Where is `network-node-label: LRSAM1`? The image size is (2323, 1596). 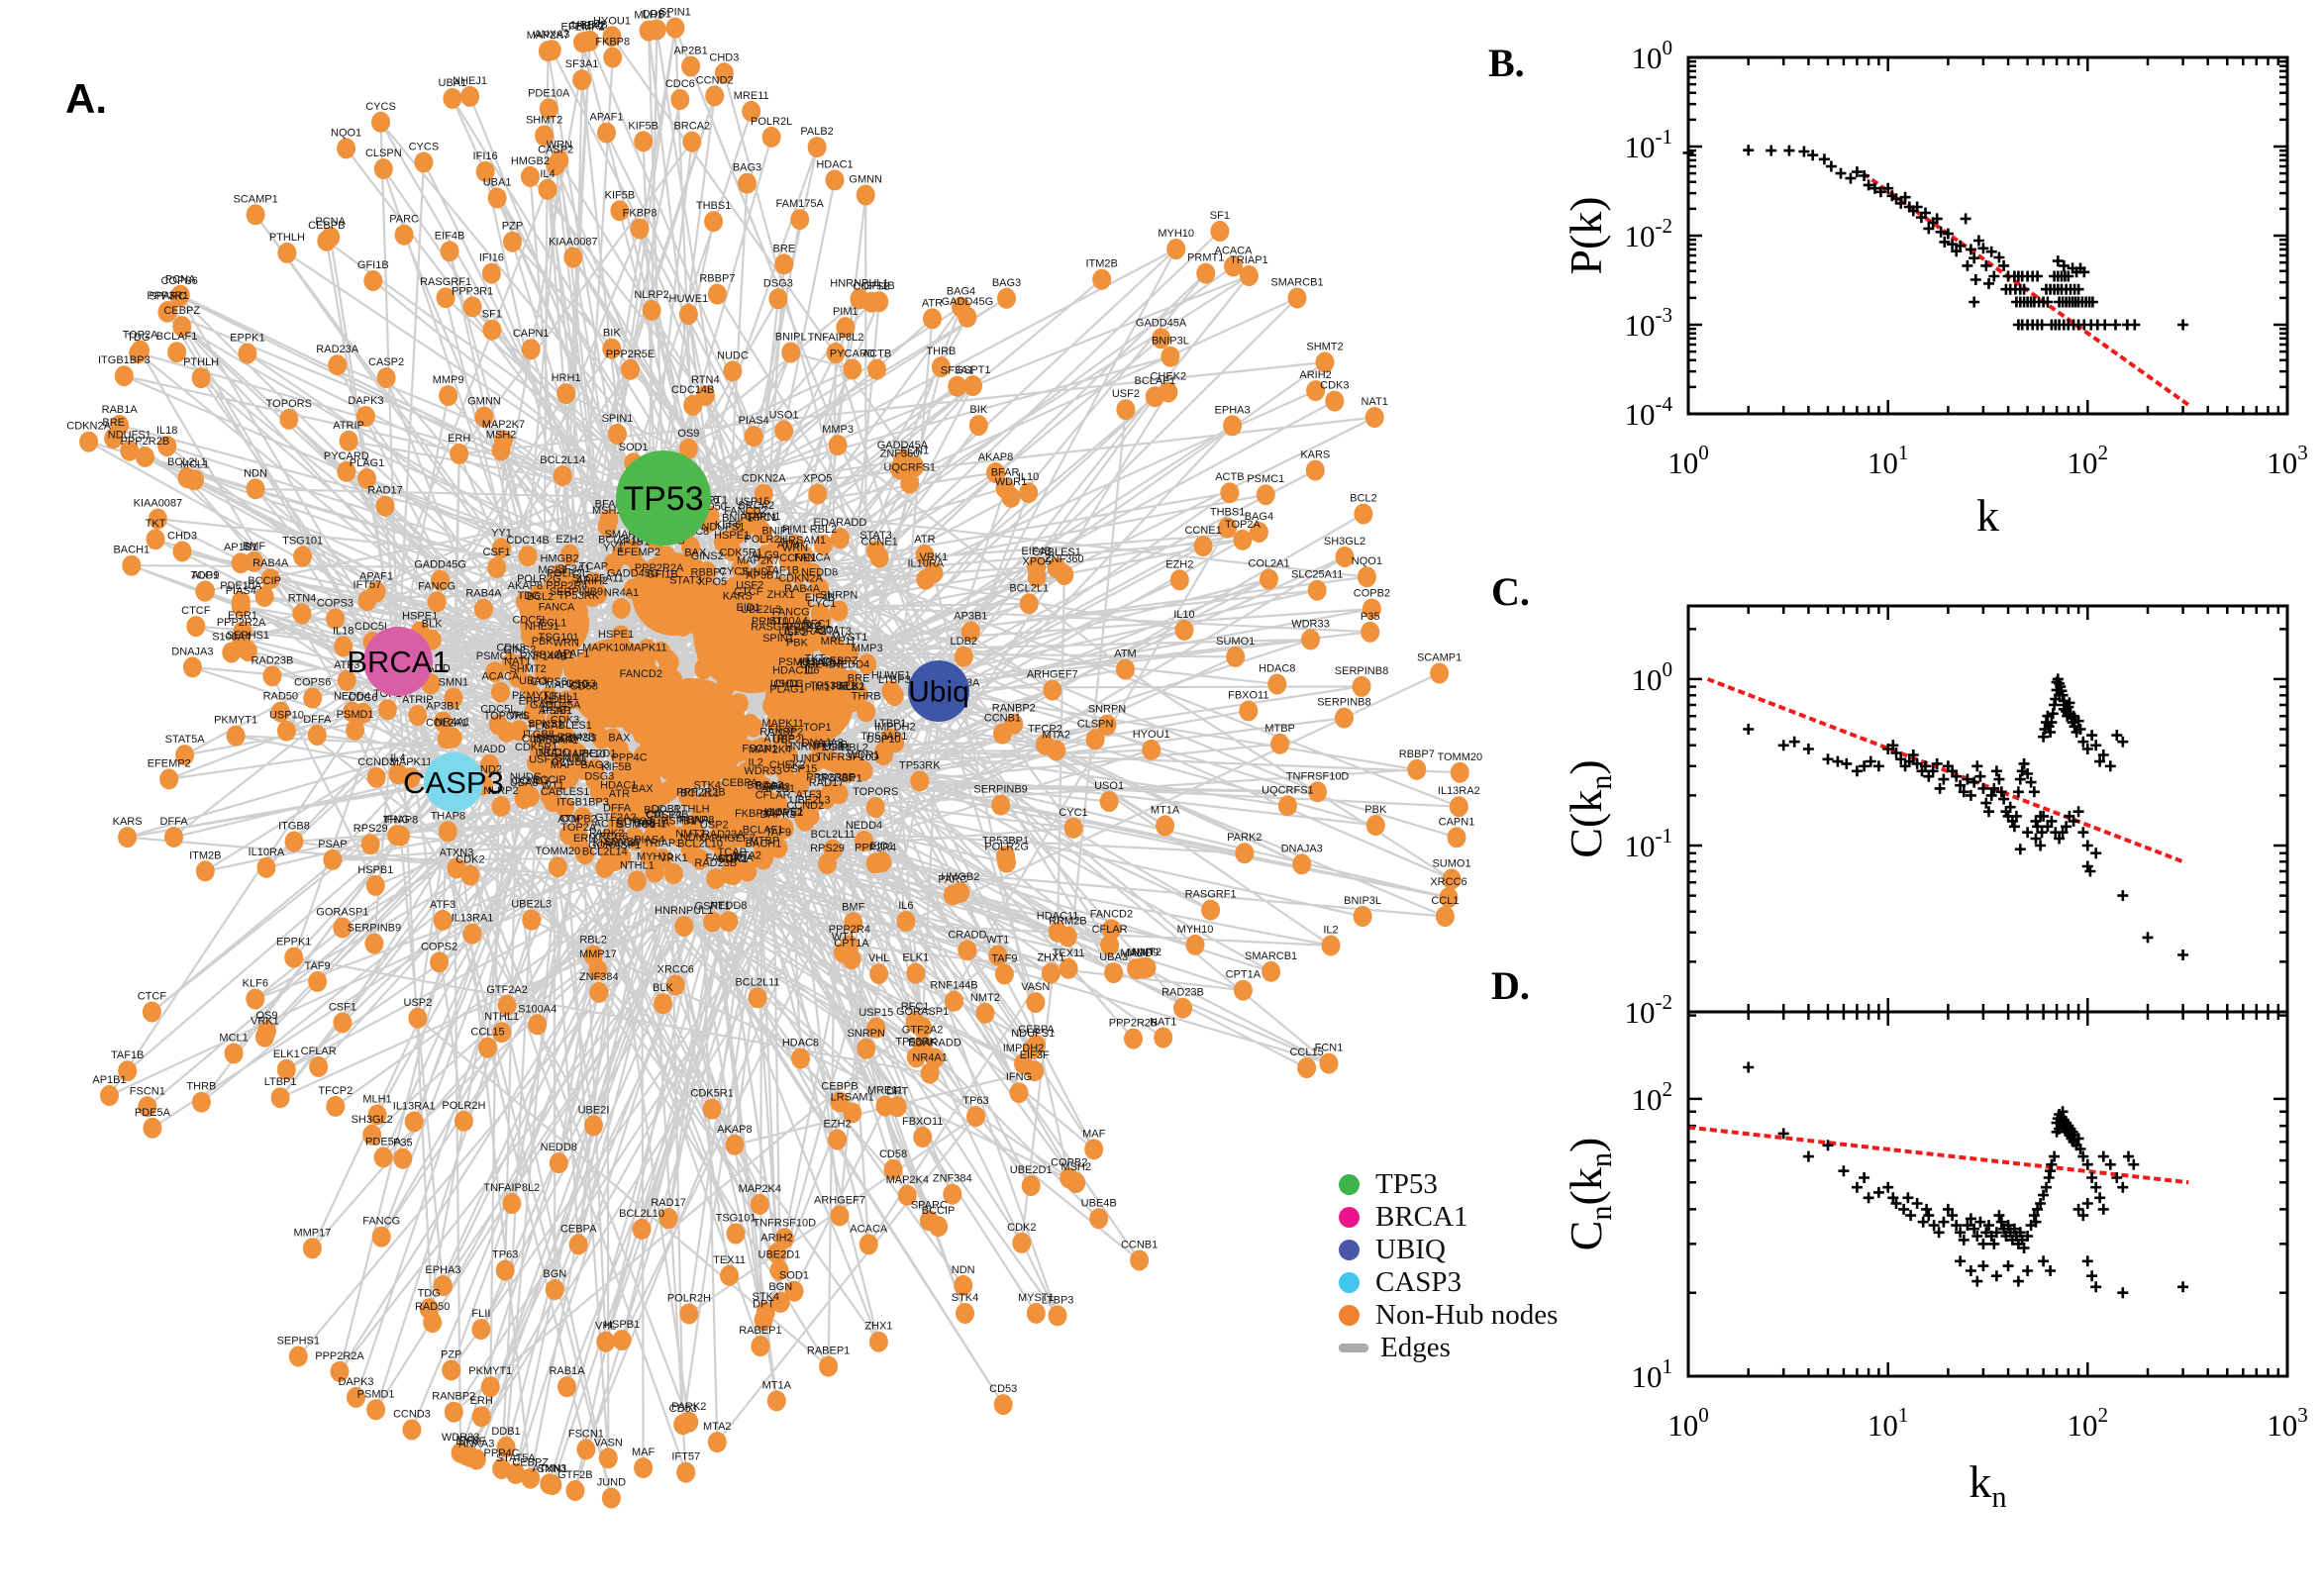 network-node-label: LRSAM1 is located at coordinates (804, 541).